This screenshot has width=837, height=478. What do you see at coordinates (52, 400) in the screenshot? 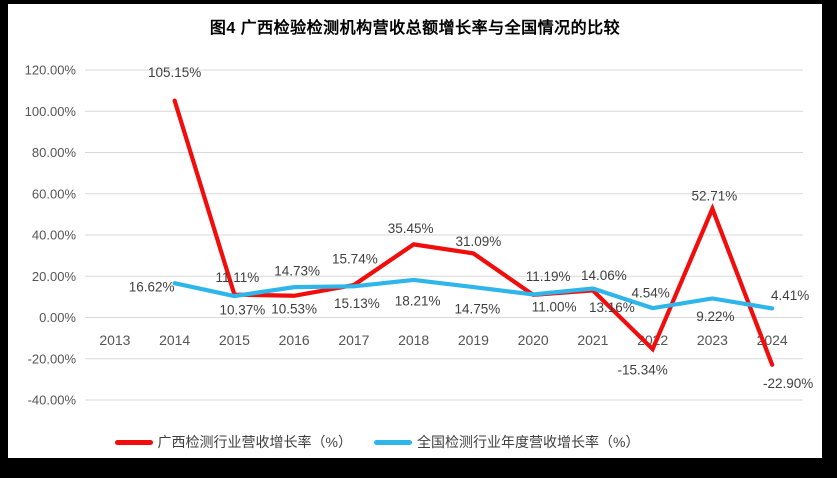
I see `y-tick-label: -40.00%` at bounding box center [52, 400].